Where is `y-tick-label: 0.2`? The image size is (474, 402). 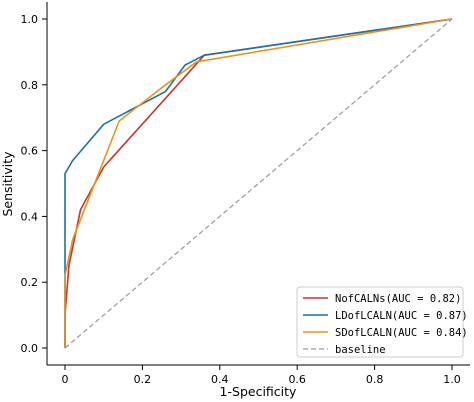
y-tick-label: 0.2 is located at coordinates (30, 282).